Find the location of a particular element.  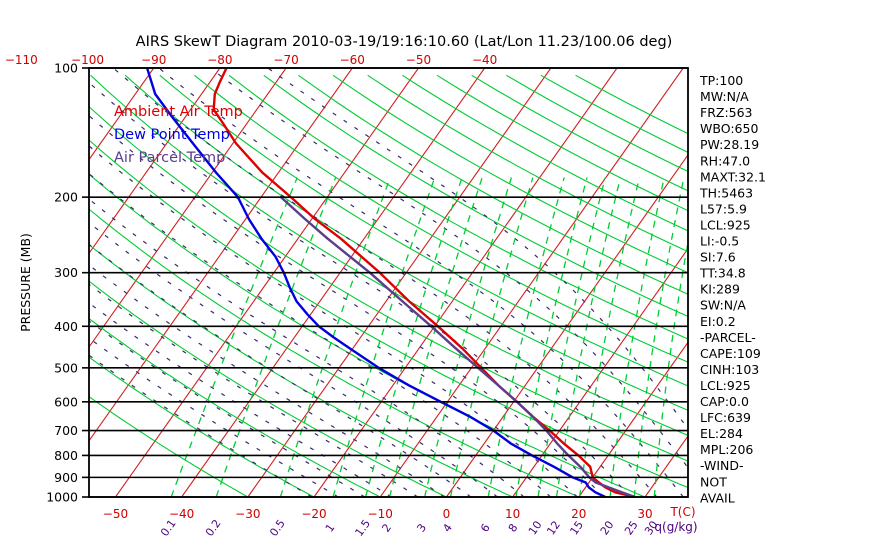

pressure-tick-label: 700 is located at coordinates (66, 430).